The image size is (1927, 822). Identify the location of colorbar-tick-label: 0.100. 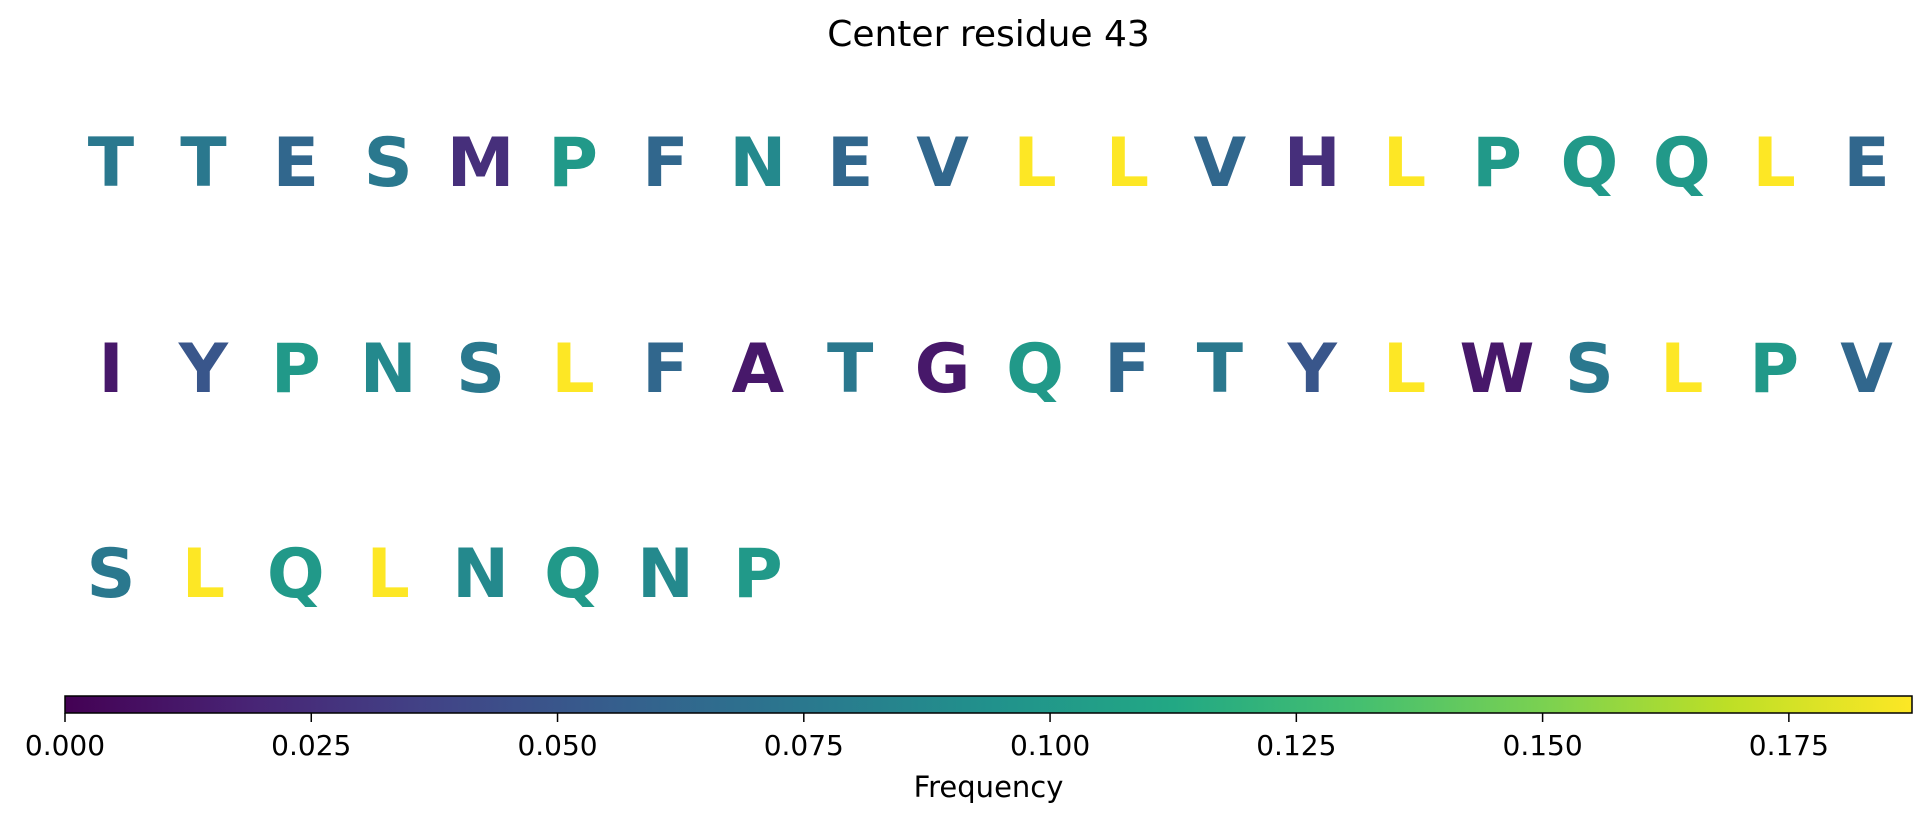
(1050, 745).